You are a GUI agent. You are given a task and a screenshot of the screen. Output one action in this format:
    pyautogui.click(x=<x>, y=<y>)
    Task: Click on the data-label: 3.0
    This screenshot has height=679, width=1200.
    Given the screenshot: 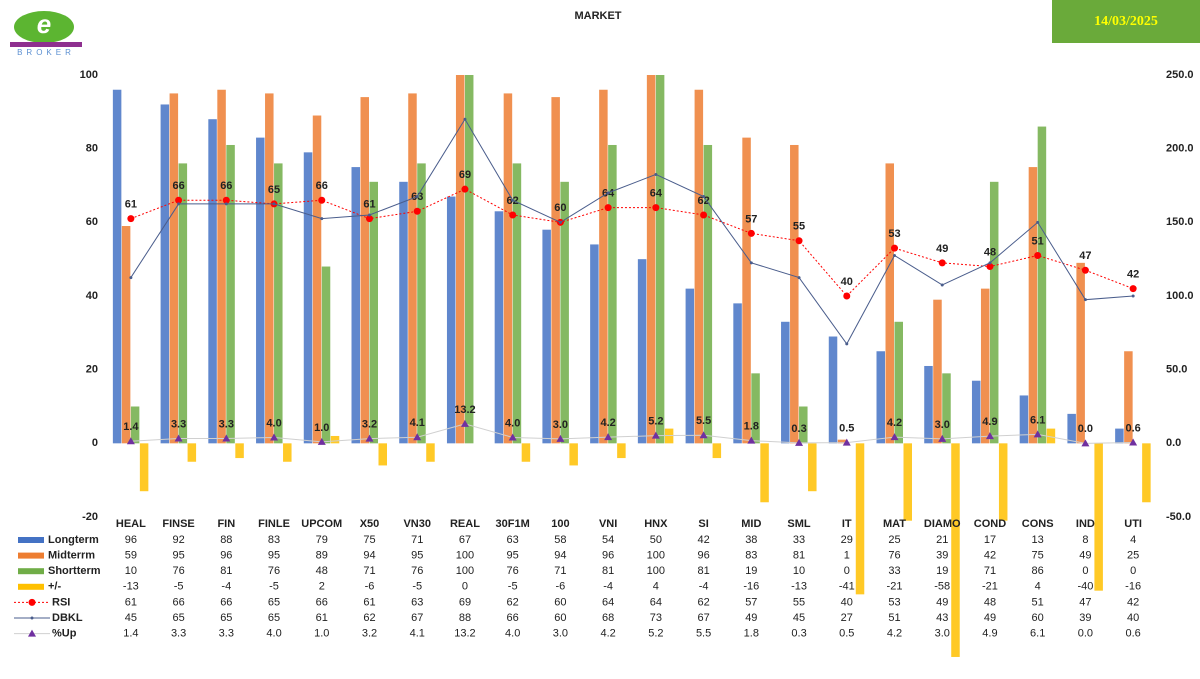 What is the action you would take?
    pyautogui.click(x=560, y=425)
    